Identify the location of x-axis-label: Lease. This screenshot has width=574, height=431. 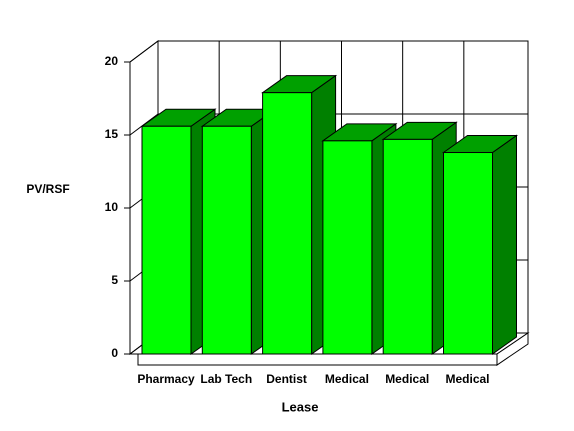
(300, 406).